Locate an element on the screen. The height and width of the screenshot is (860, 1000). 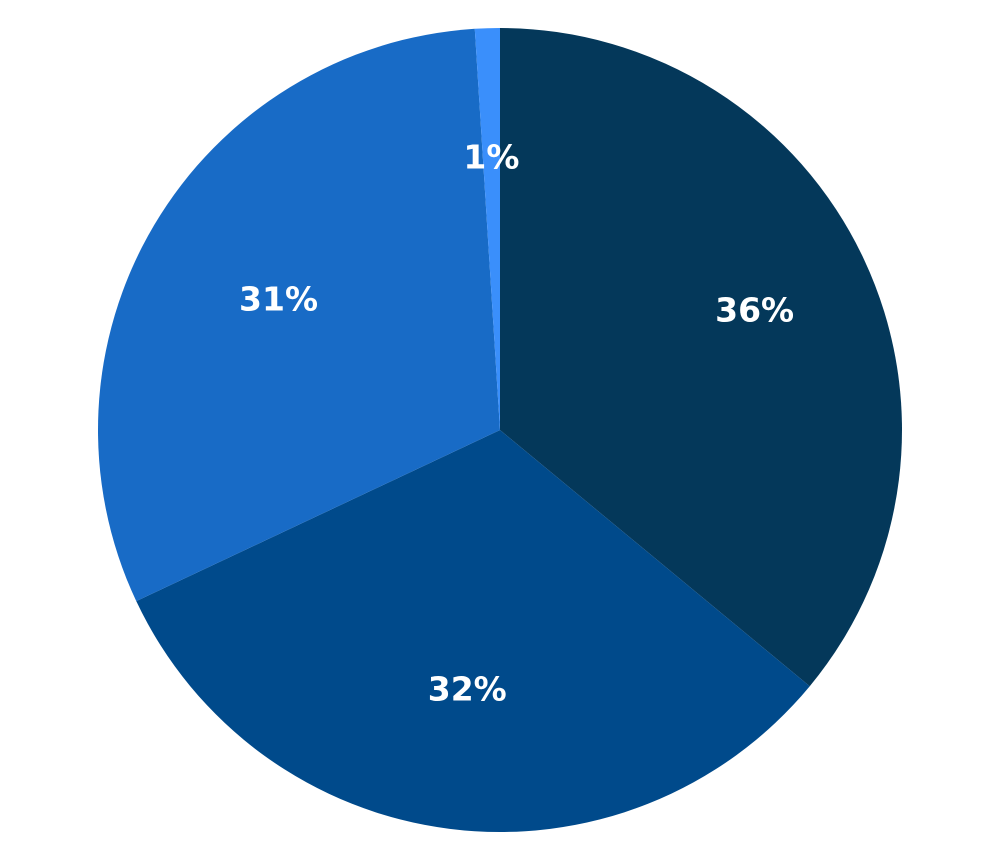
pie-slice-label-0: 36% is located at coordinates (754, 310).